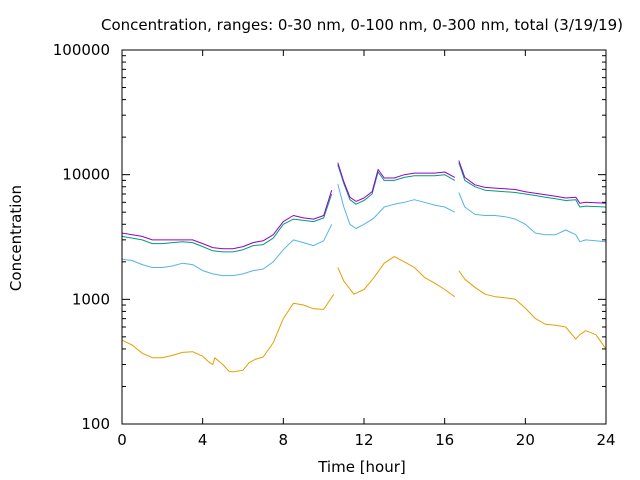 The image size is (640, 480). Describe the element at coordinates (86, 175) in the screenshot. I see `y-tick-label: 10000` at that location.